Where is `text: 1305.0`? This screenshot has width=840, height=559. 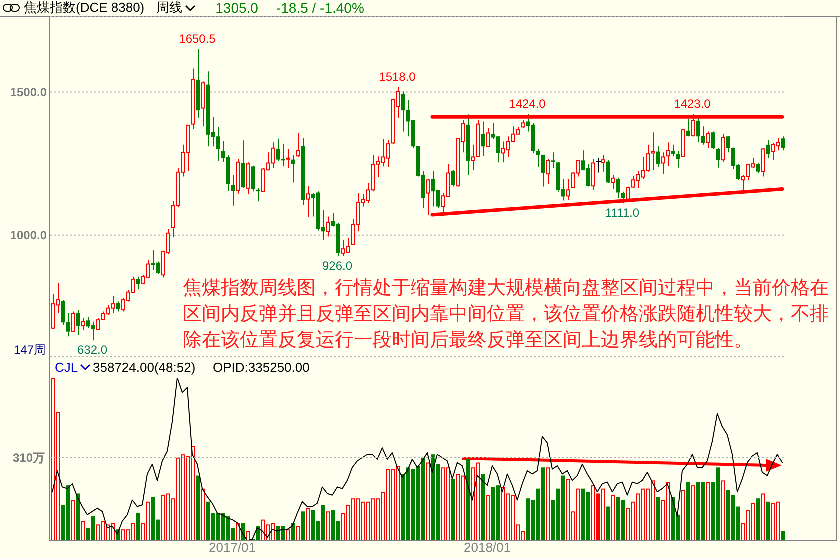
text: 1305.0 is located at coordinates (237, 8).